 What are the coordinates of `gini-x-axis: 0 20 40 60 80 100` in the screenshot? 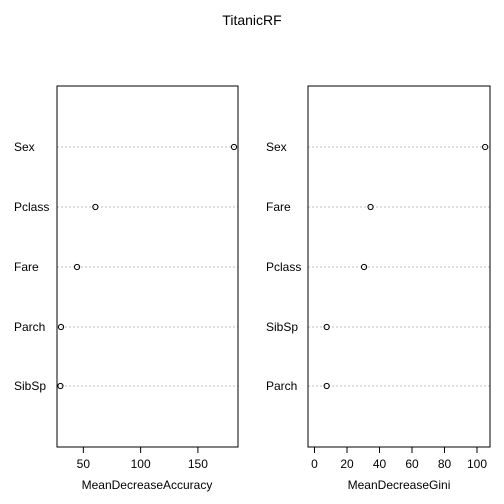 It's located at (399, 459).